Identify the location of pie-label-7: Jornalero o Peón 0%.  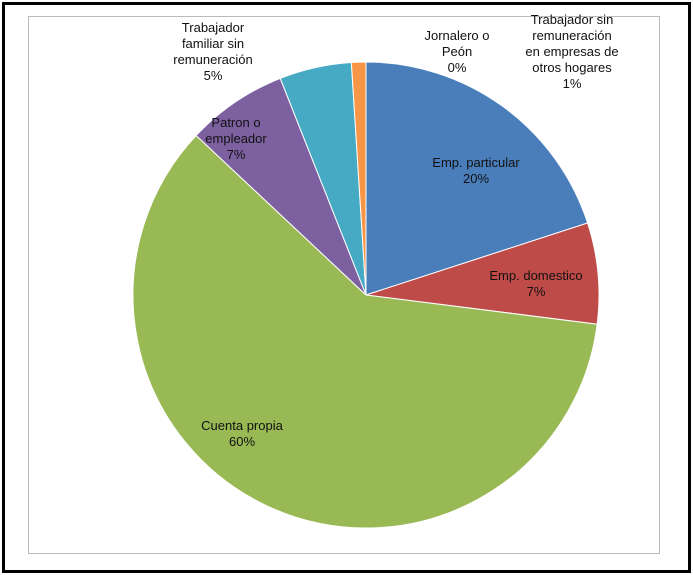
(456, 51).